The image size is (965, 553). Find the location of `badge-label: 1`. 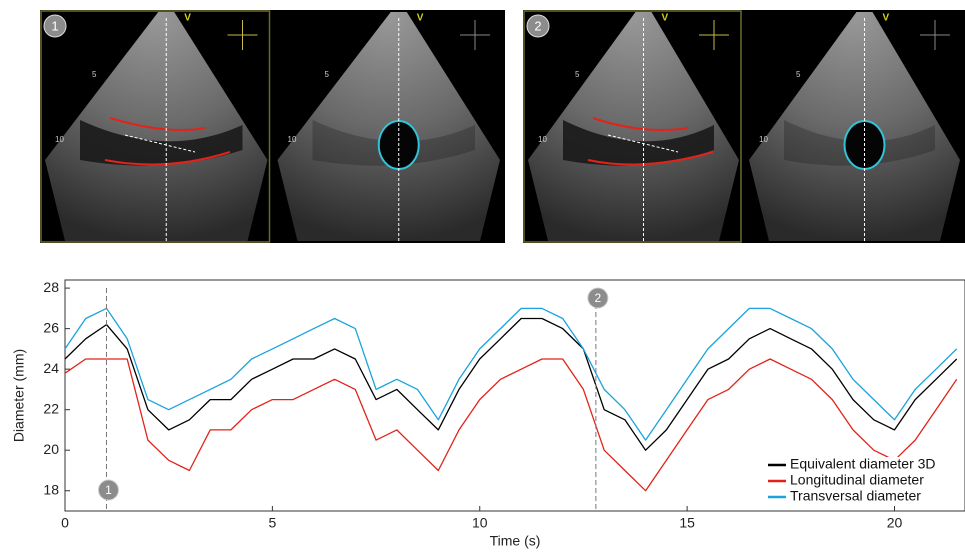

badge-label: 1 is located at coordinates (54, 25).